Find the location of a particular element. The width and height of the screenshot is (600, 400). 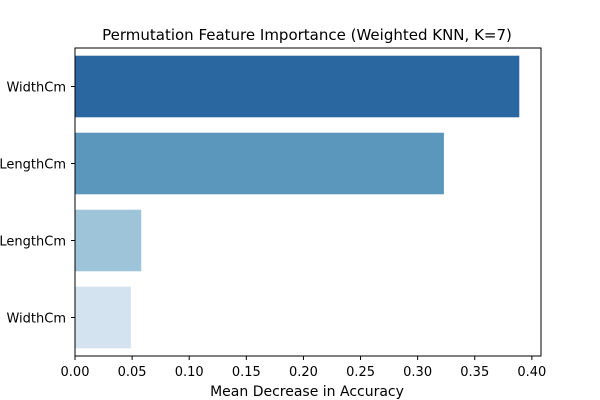

x-tick-label: 0.35 is located at coordinates (474, 372).